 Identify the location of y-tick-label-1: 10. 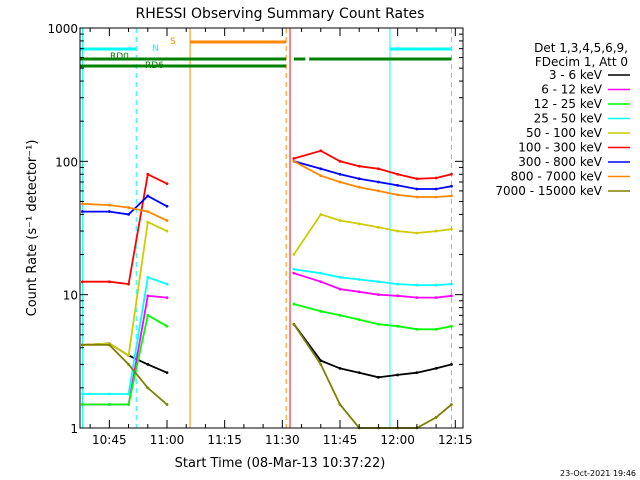
(70, 296).